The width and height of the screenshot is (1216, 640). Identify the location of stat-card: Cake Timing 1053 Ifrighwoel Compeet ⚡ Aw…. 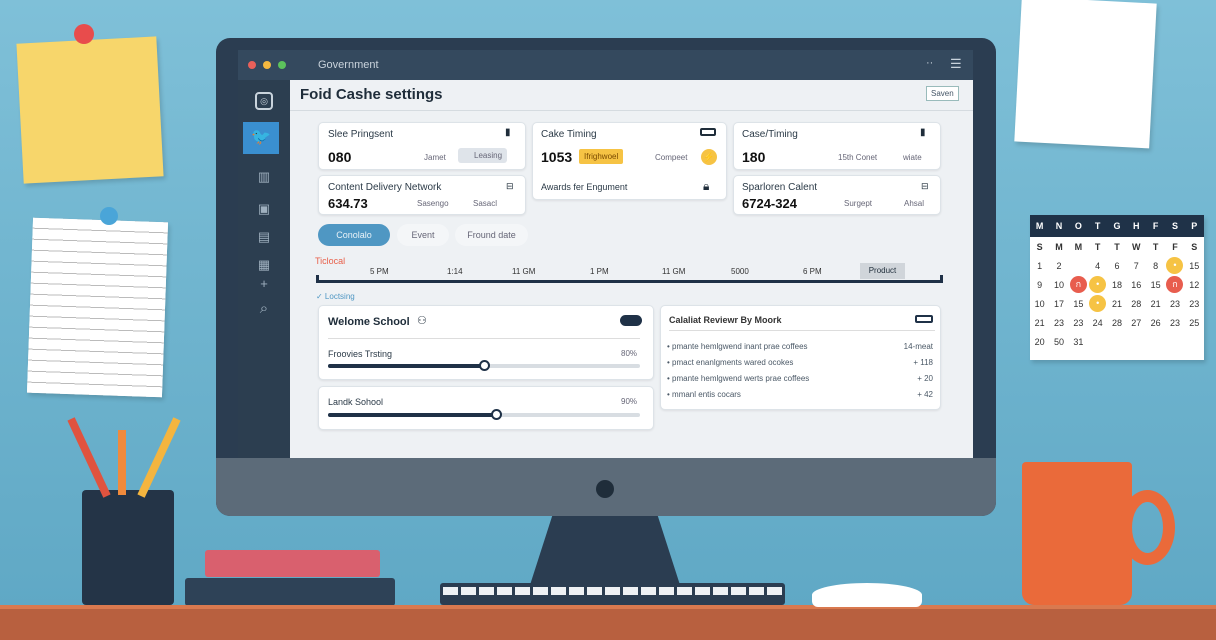
(629, 161).